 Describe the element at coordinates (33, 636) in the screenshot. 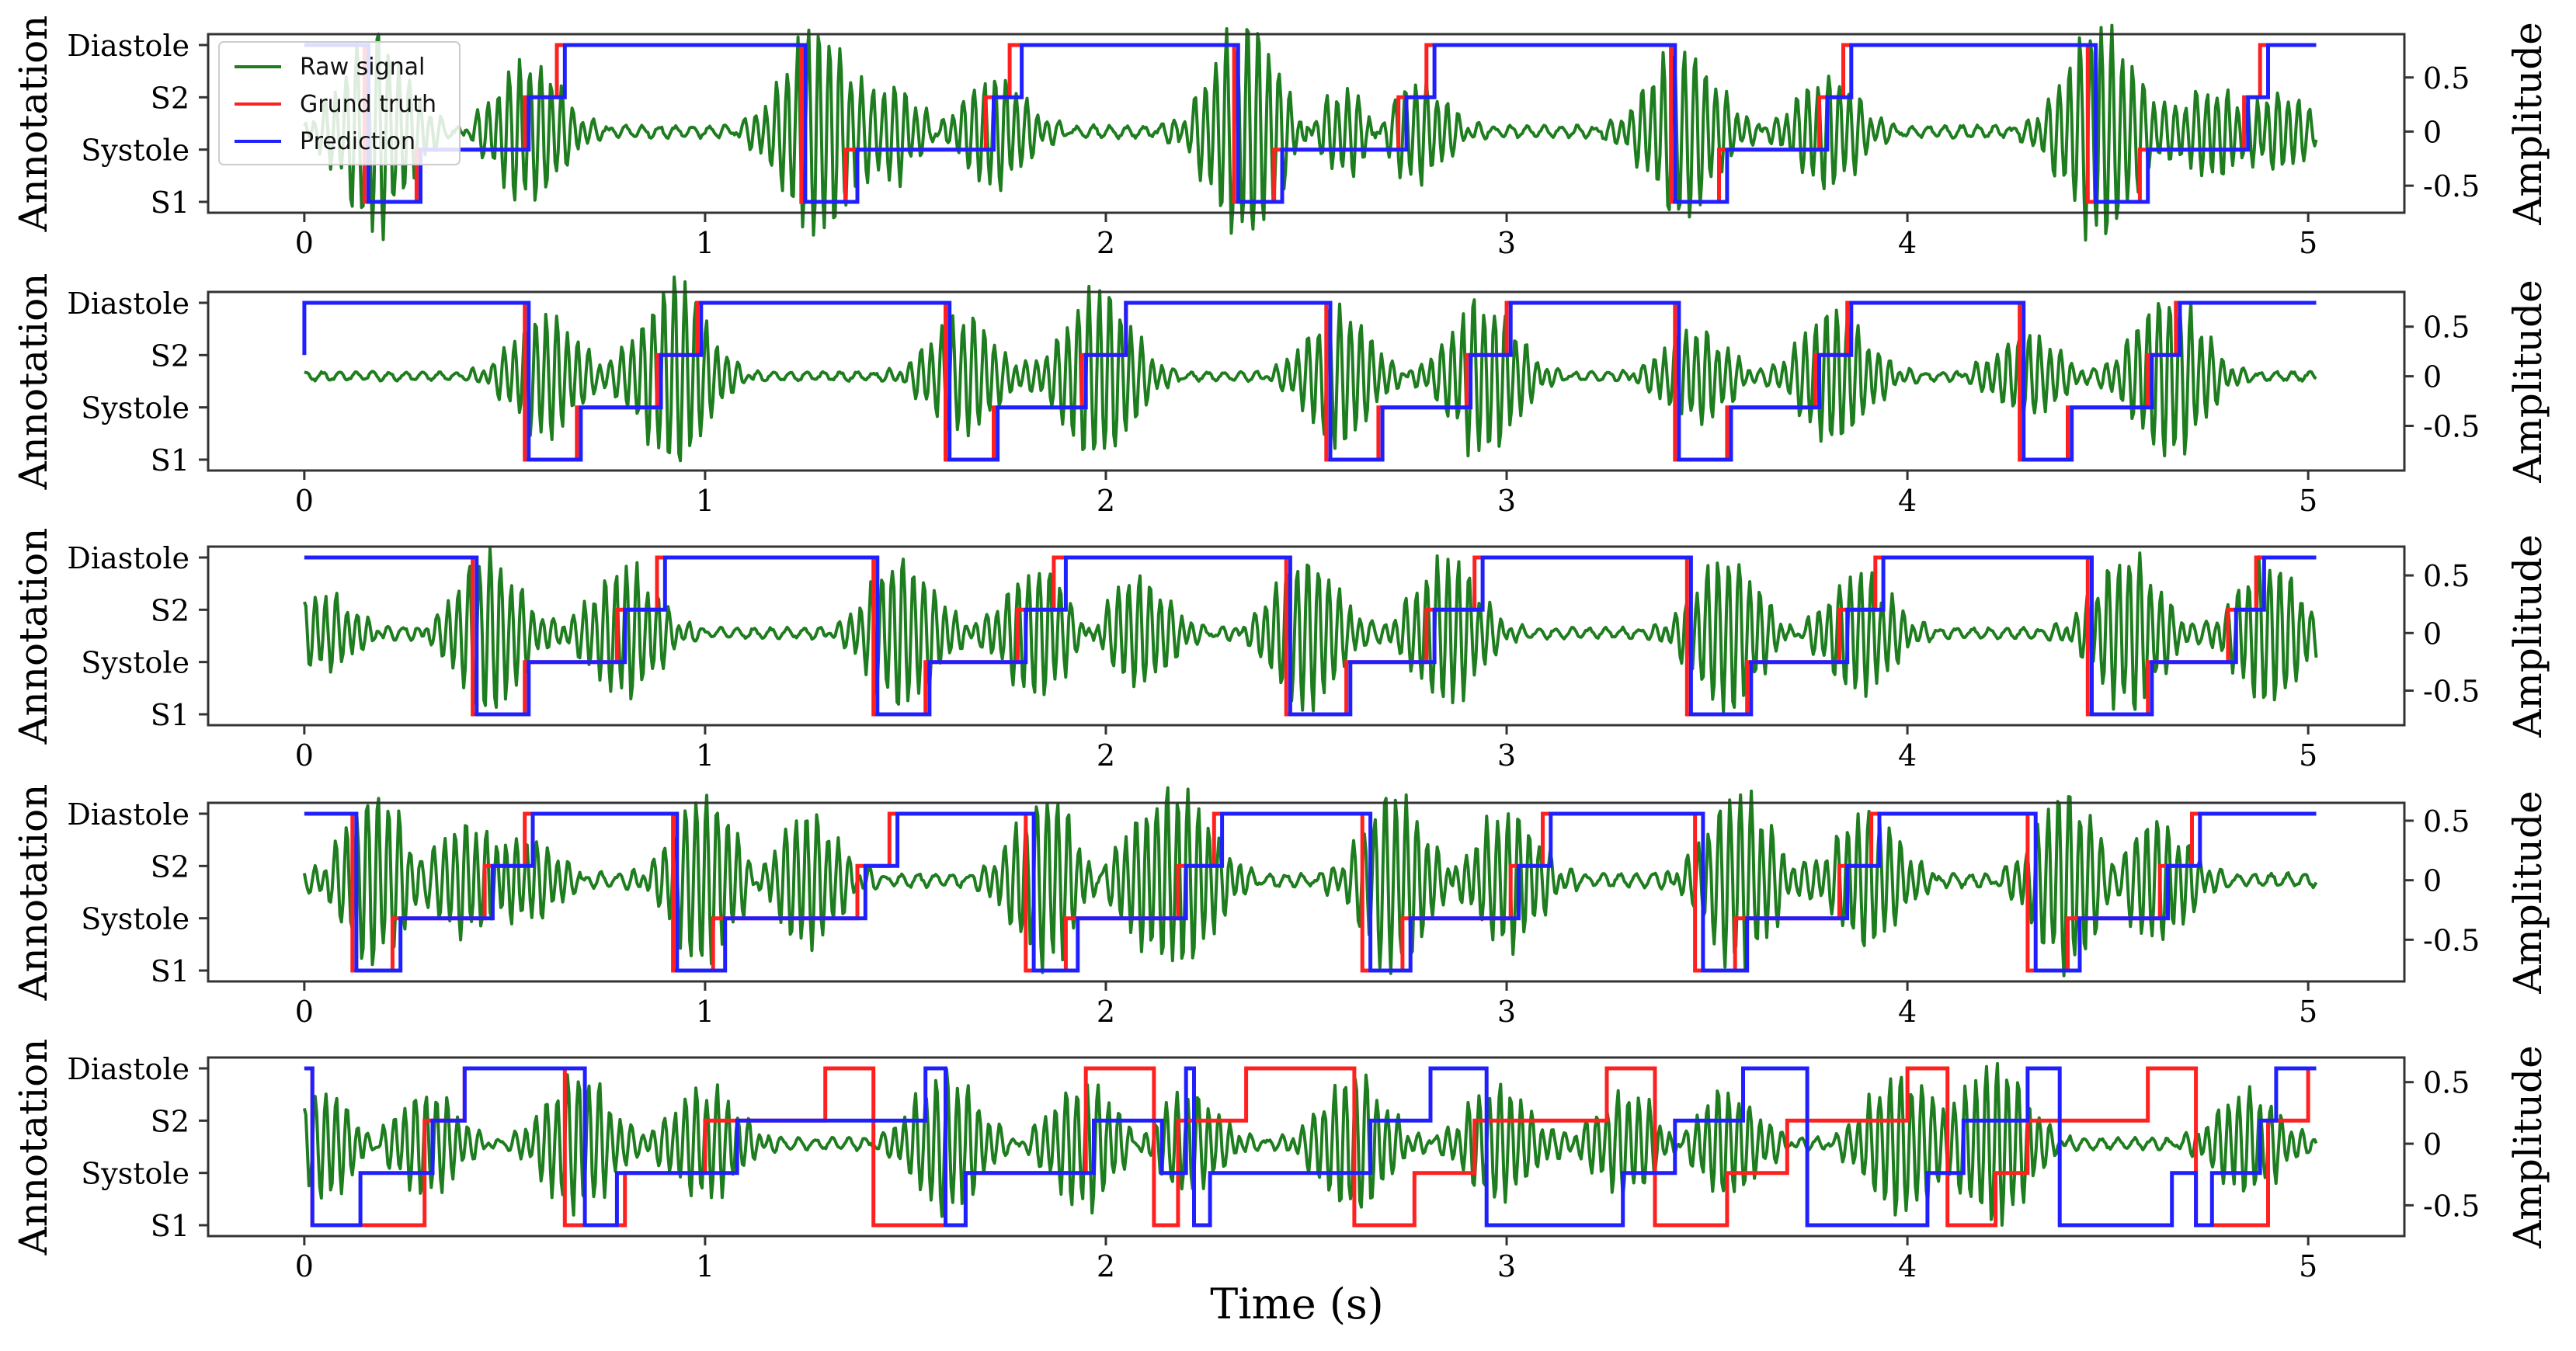

I see `left-axis-title-panel-3: Annotation` at that location.